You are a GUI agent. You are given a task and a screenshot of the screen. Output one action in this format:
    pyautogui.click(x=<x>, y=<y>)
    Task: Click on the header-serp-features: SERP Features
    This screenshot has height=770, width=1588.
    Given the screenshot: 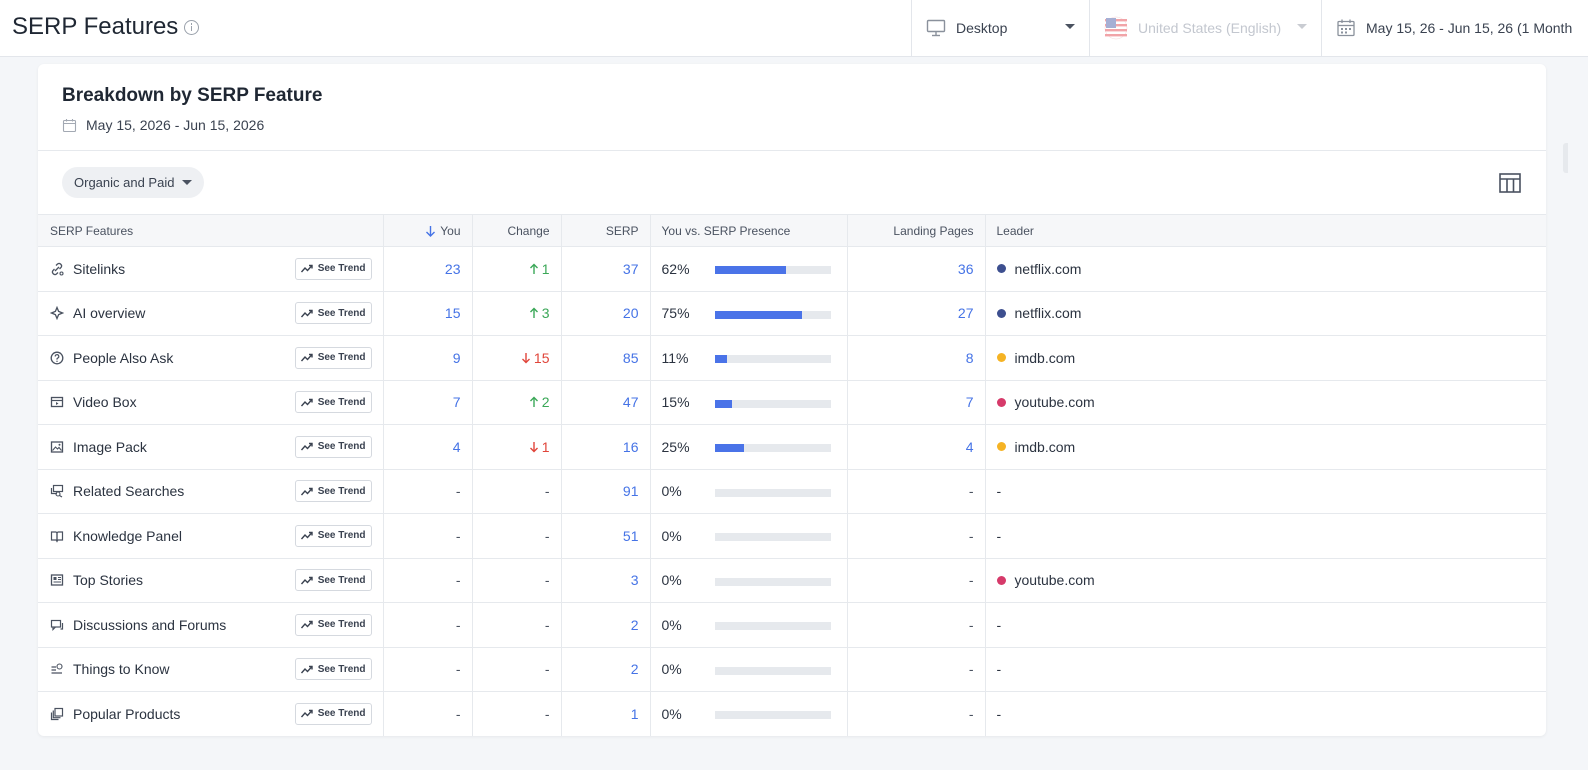 What is the action you would take?
    pyautogui.click(x=211, y=230)
    